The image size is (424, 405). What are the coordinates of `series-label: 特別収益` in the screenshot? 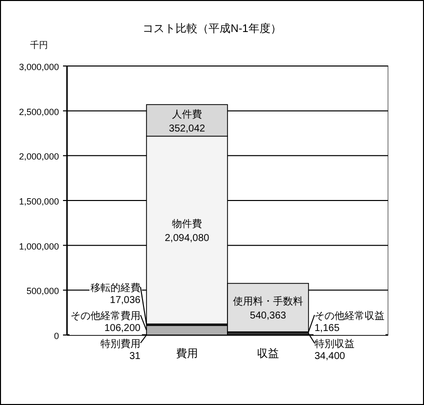 It's located at (334, 344).